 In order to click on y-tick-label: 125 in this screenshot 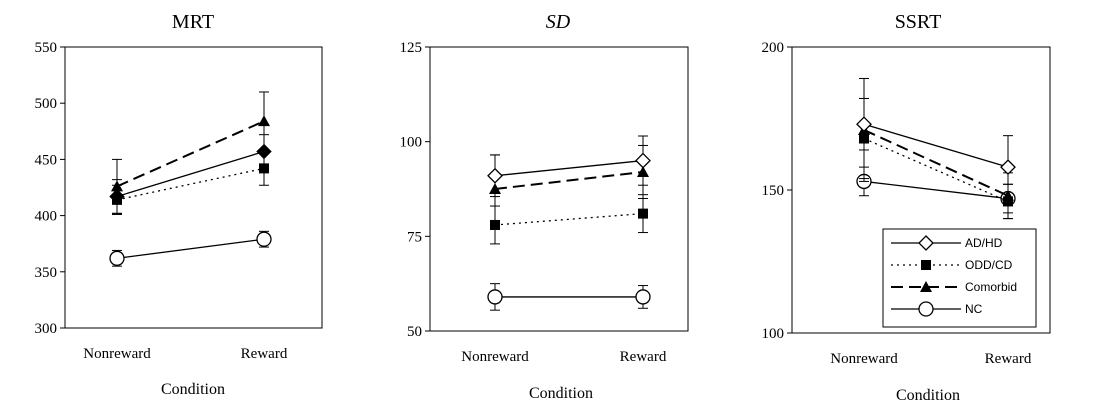, I will do `click(411, 48)`.